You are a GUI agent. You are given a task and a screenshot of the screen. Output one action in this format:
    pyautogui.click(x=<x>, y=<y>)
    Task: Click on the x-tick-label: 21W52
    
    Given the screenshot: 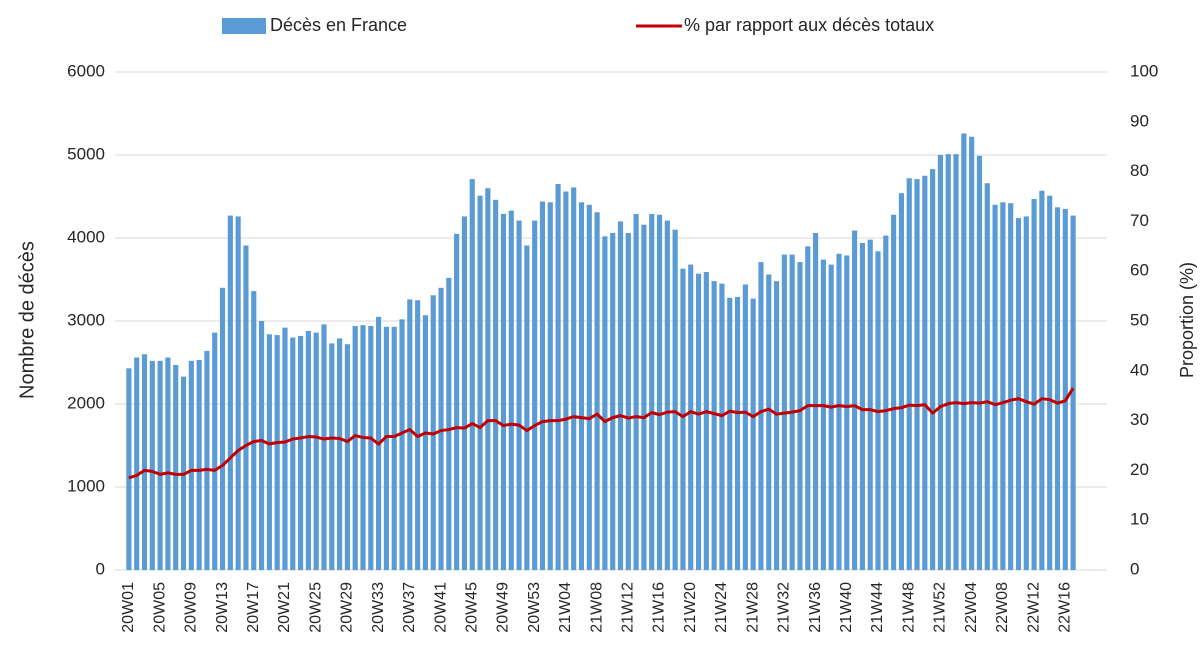 What is the action you would take?
    pyautogui.click(x=940, y=607)
    